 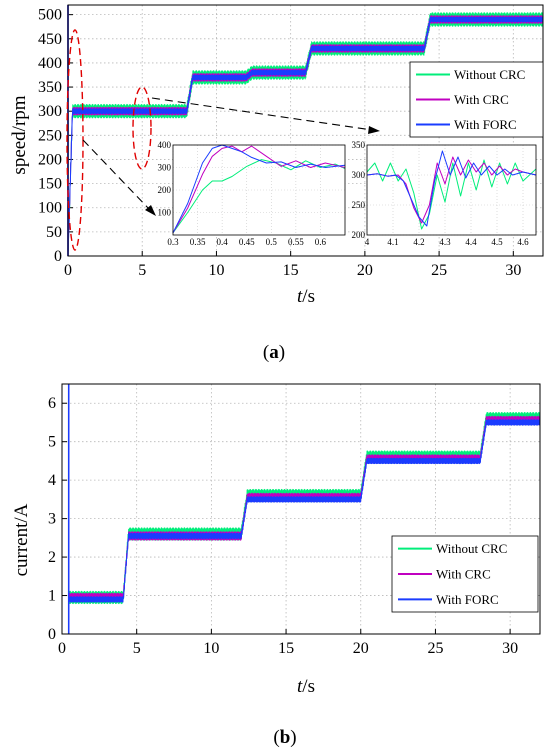 What do you see at coordinates (198, 242) in the screenshot?
I see `inset-x-tick-label: 0.35` at bounding box center [198, 242].